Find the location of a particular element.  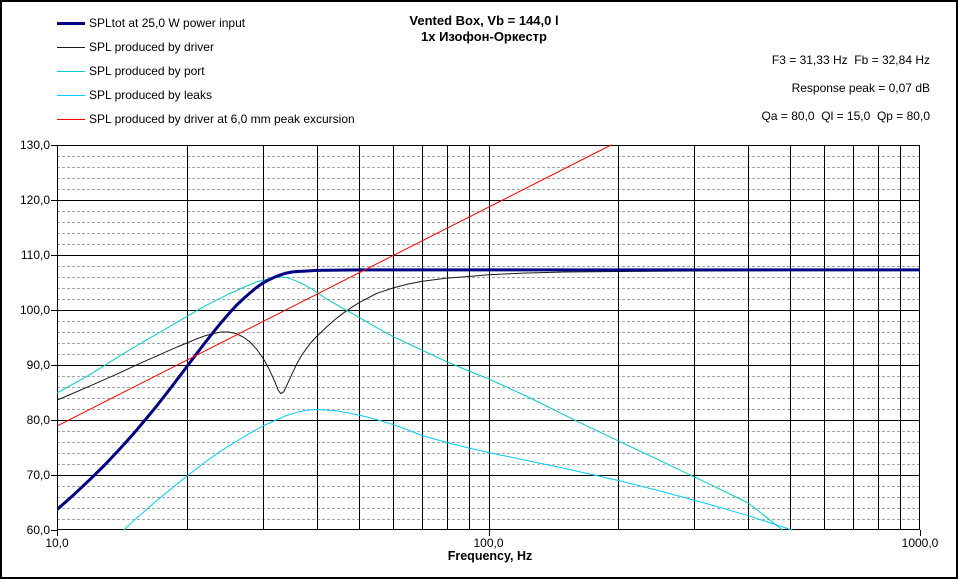

x-tick-label: 10,0 is located at coordinates (57, 543).